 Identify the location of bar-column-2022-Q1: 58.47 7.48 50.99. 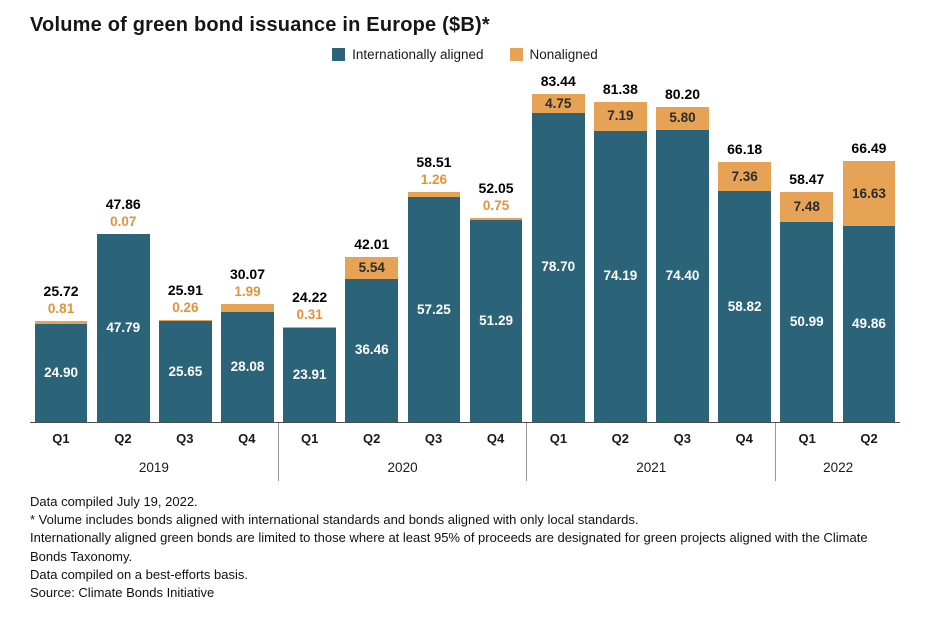
(807, 257).